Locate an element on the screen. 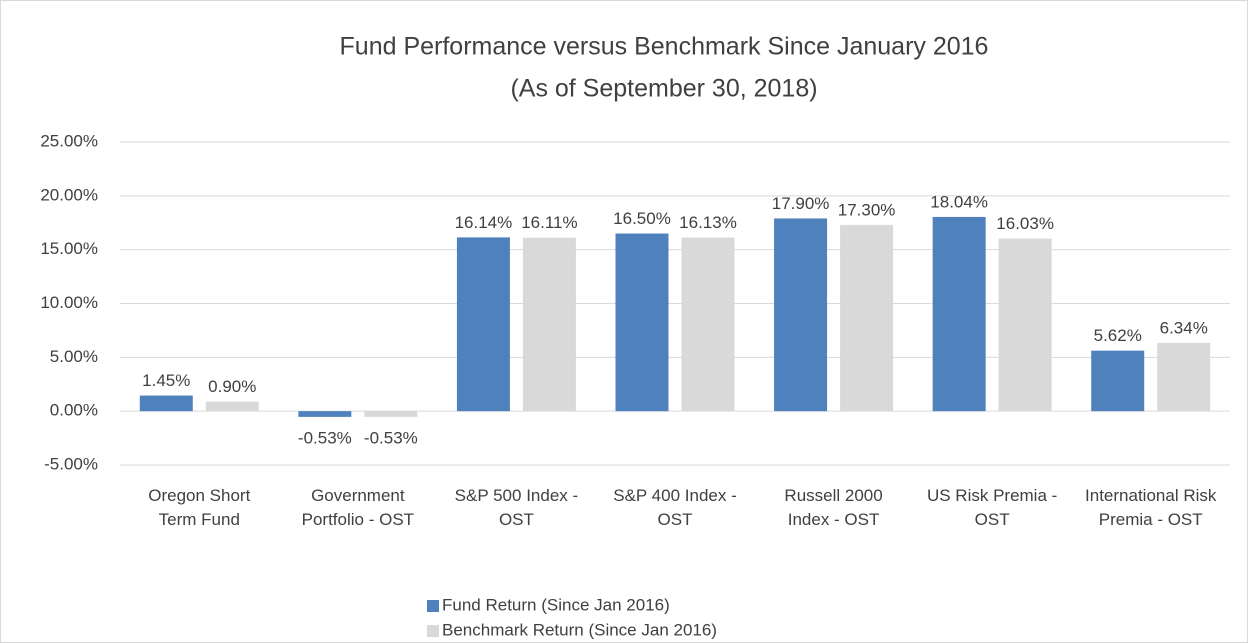  y-tick-label: 10.00% is located at coordinates (69, 302).